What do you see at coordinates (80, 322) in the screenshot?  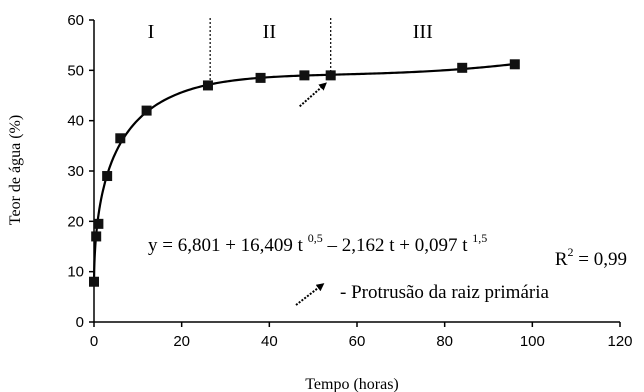 I see `y-tick-label: 0` at bounding box center [80, 322].